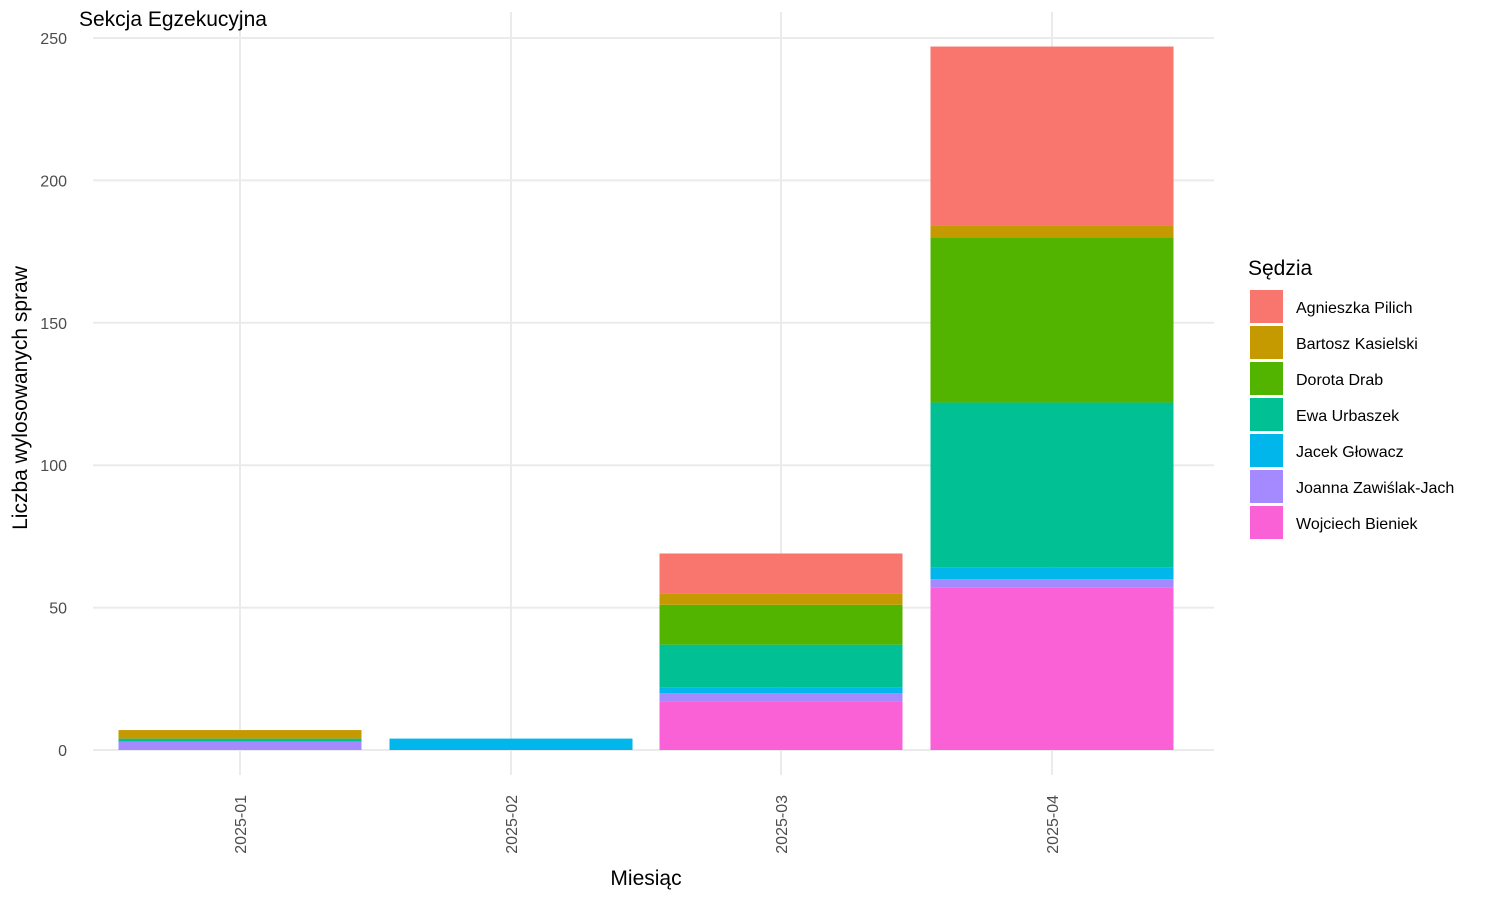 This screenshot has height=900, width=1500. I want to click on y-tick-label: 100, so click(53, 466).